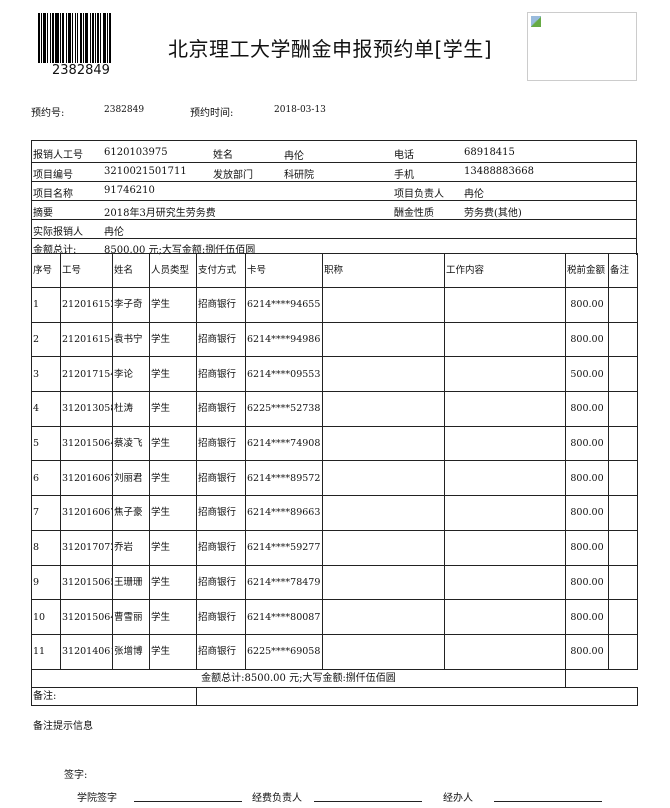  I want to click on remarks-hint: 备注提示信息, so click(63, 726).